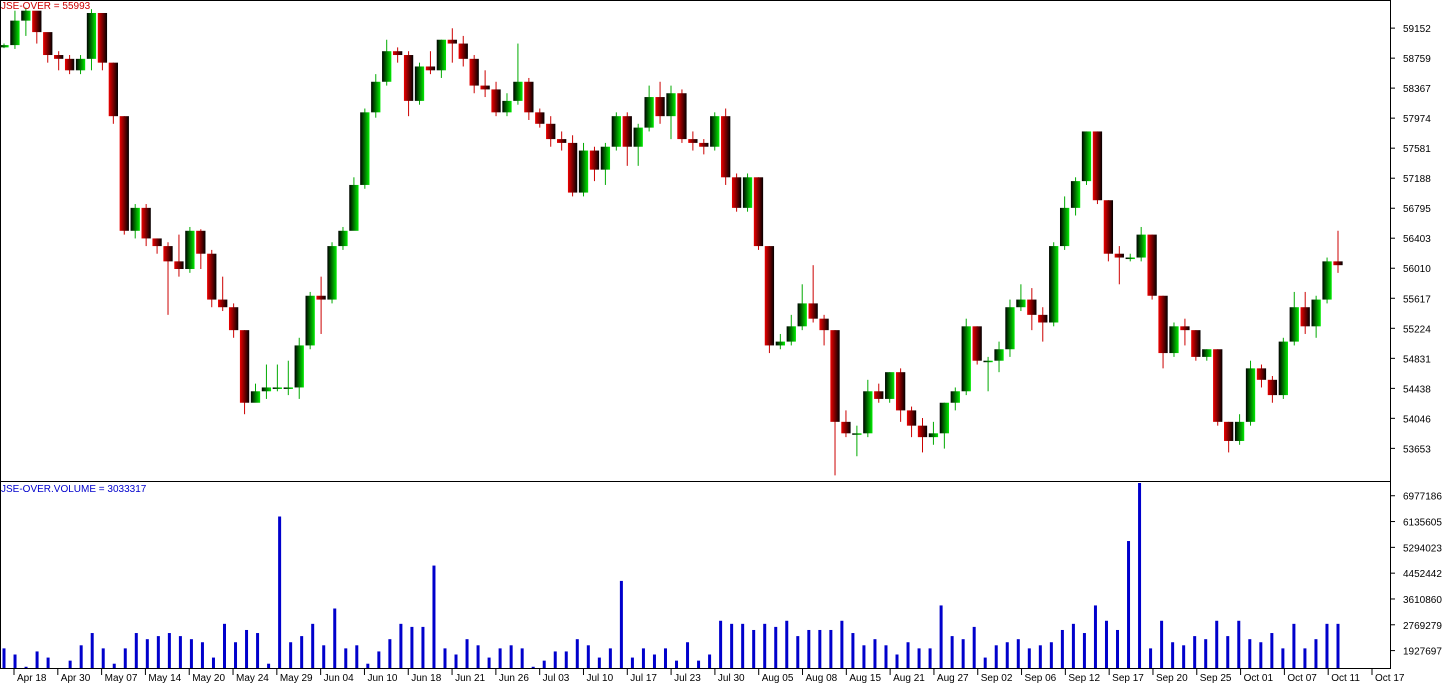 Image resolution: width=1454 pixels, height=687 pixels. Describe the element at coordinates (1417, 209) in the screenshot. I see `price-tick-label: 56795` at that location.